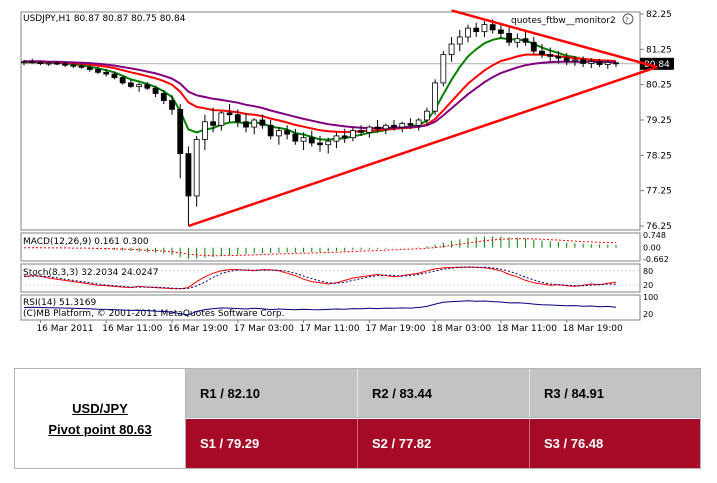 Image resolution: width=717 pixels, height=483 pixels. What do you see at coordinates (656, 259) in the screenshot?
I see `macd-y-label: -0.662` at bounding box center [656, 259].